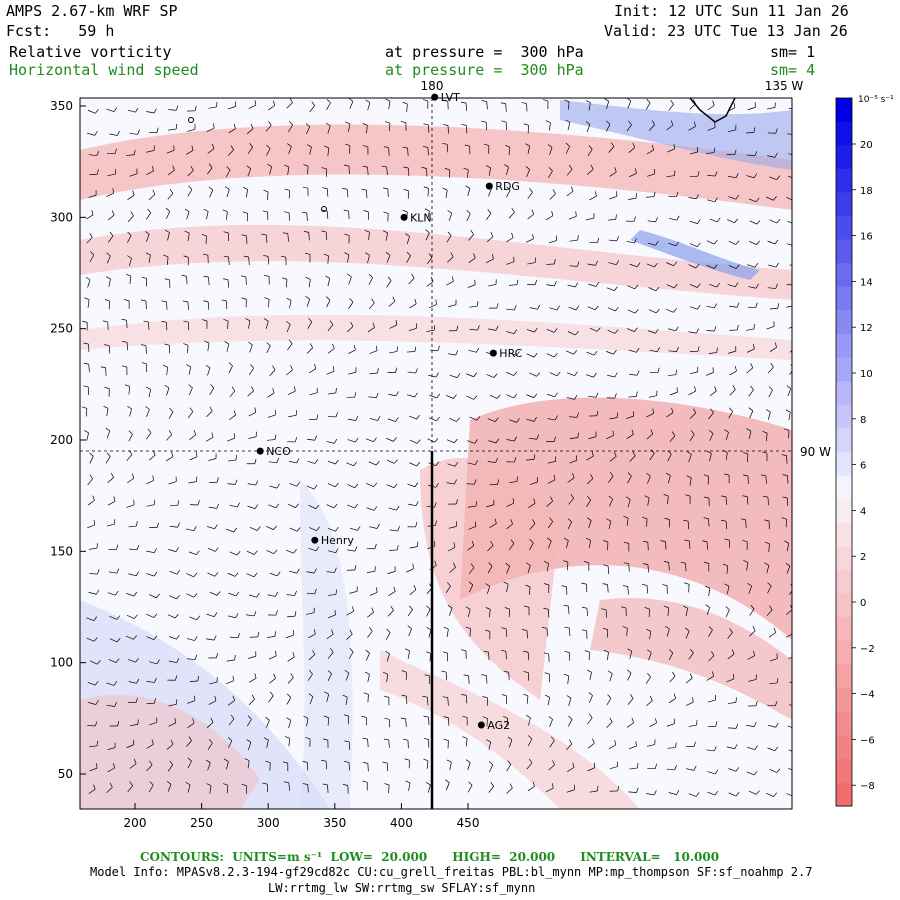 The image size is (900, 900). I want to click on field2-name: Horizontal wind speed, so click(104, 70).